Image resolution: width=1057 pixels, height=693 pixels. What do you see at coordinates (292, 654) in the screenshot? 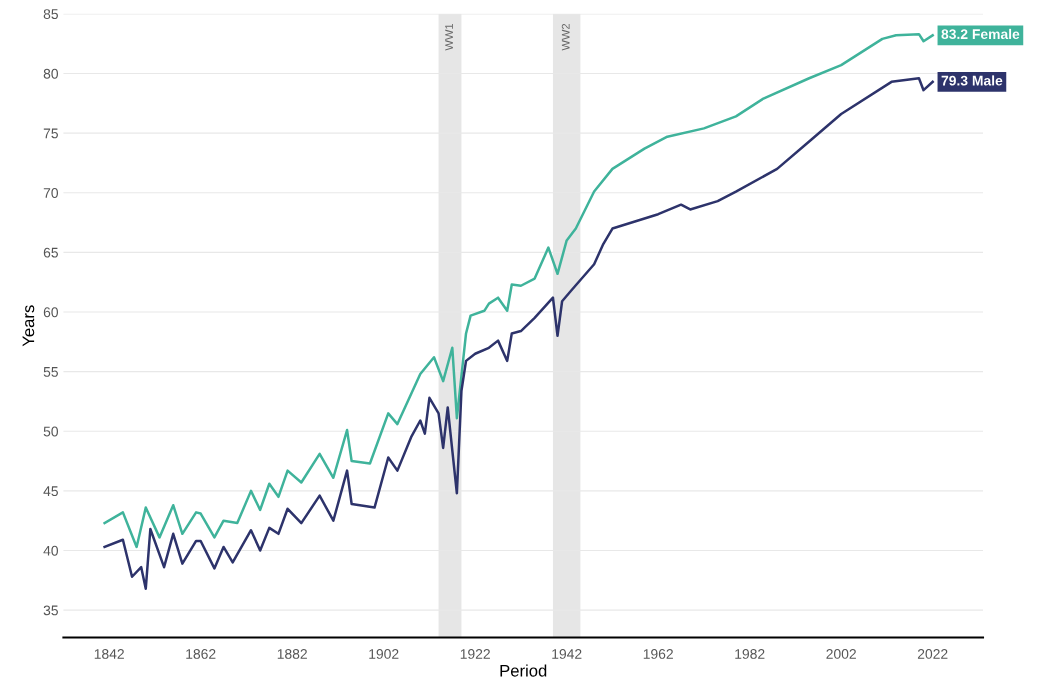
I see `x-tick-label: 1882` at bounding box center [292, 654].